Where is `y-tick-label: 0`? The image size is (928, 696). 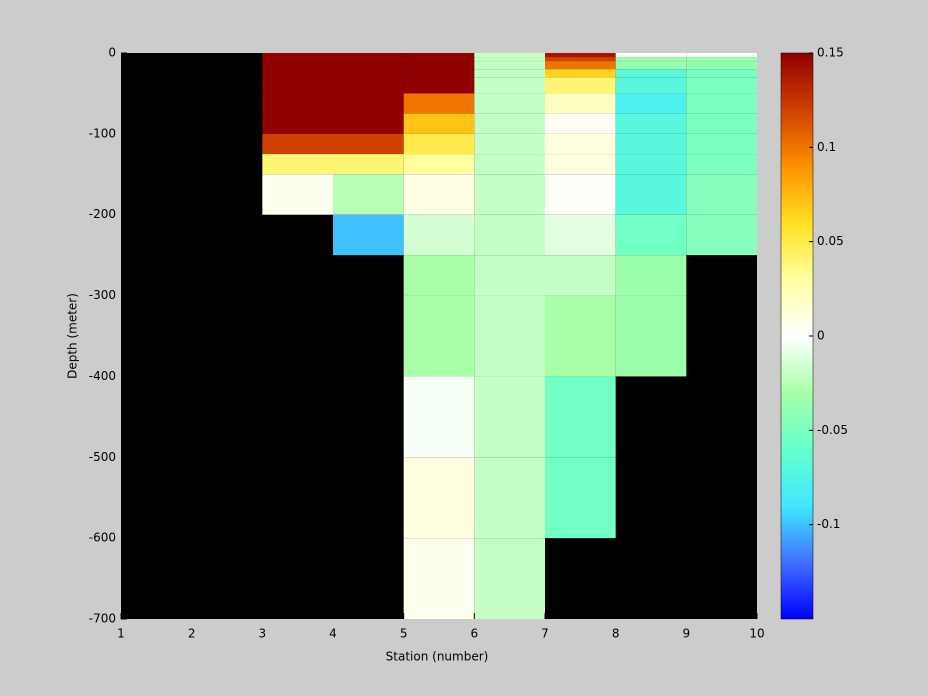
y-tick-label: 0 is located at coordinates (112, 53).